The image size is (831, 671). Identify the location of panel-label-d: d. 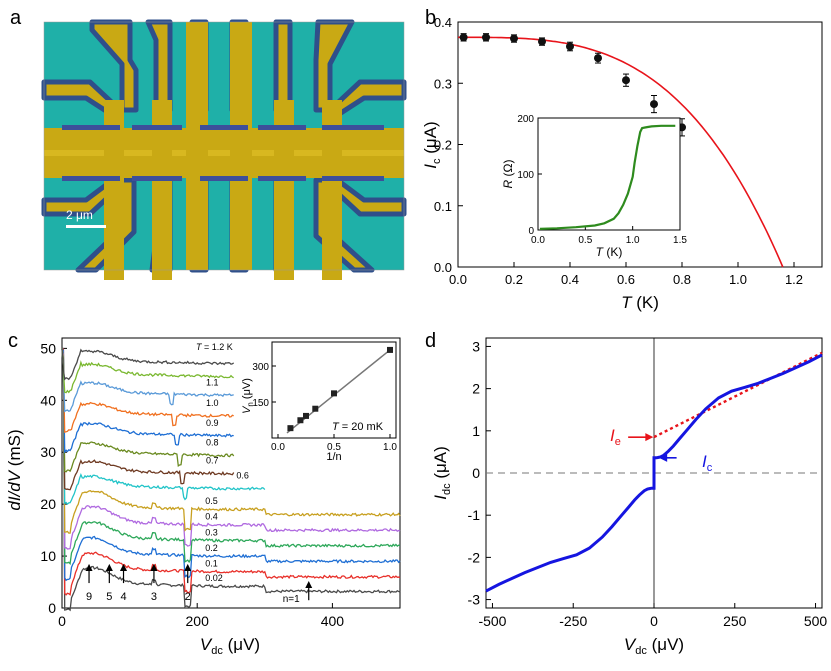
(430, 341).